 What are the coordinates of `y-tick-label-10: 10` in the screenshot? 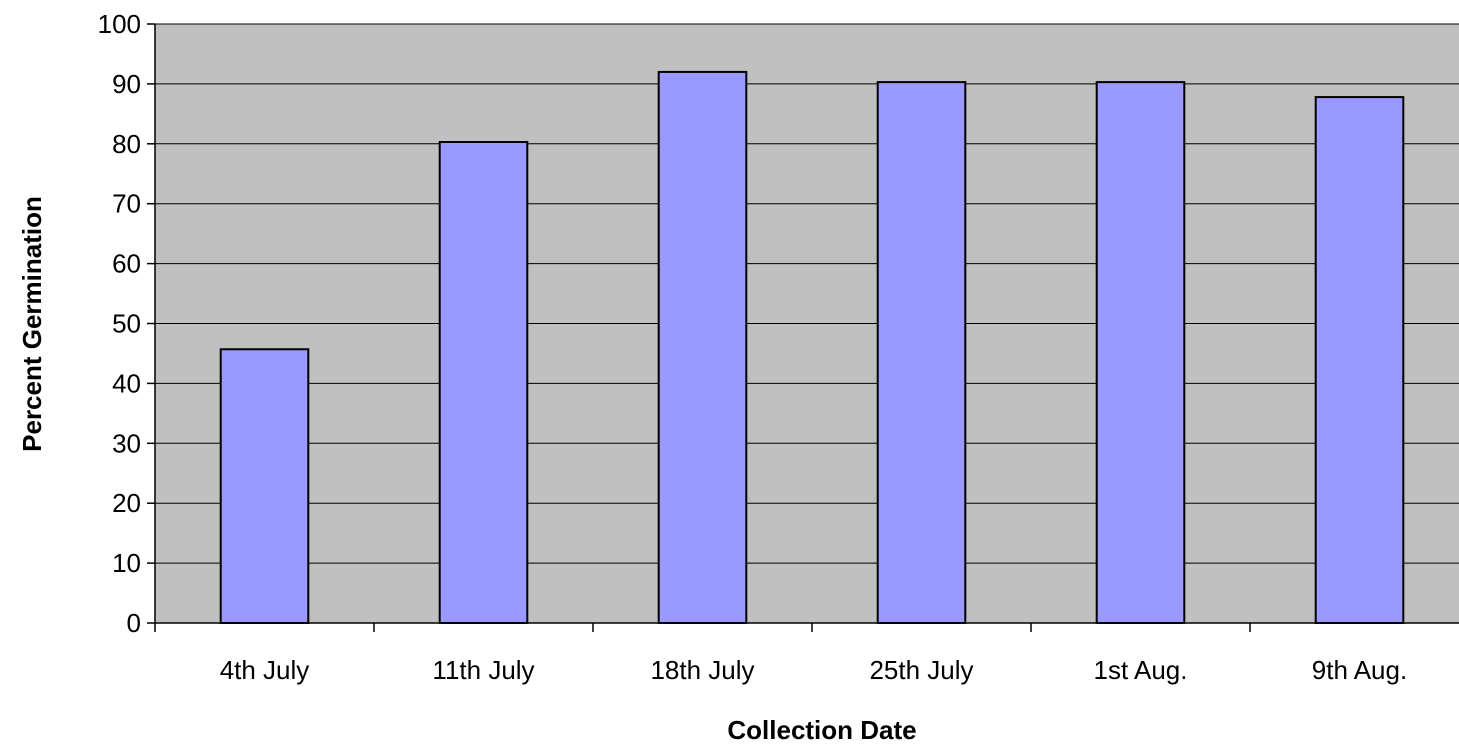 It's located at (126, 563).